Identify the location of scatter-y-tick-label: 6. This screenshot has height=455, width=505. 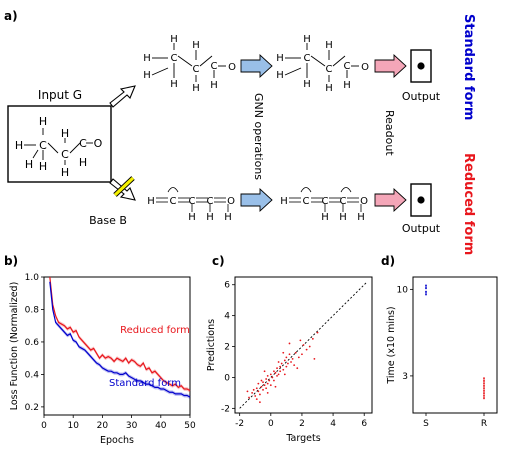
(227, 286).